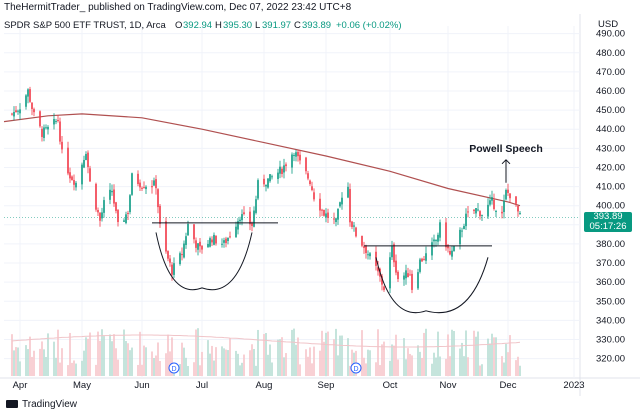  I want to click on change-value: +0.06 (+0.02%), so click(369, 25).